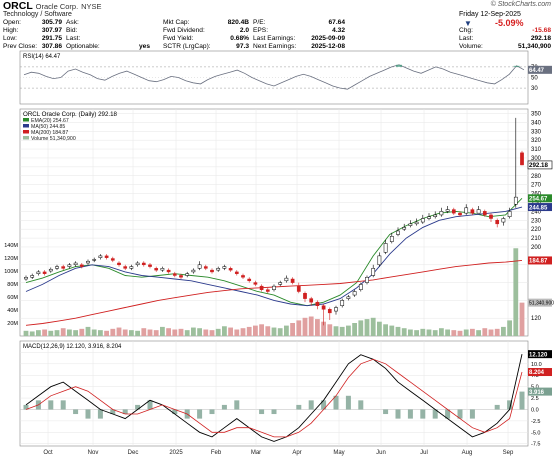  What do you see at coordinates (540, 302) in the screenshot?
I see `volume-last-bg` at bounding box center [540, 302].